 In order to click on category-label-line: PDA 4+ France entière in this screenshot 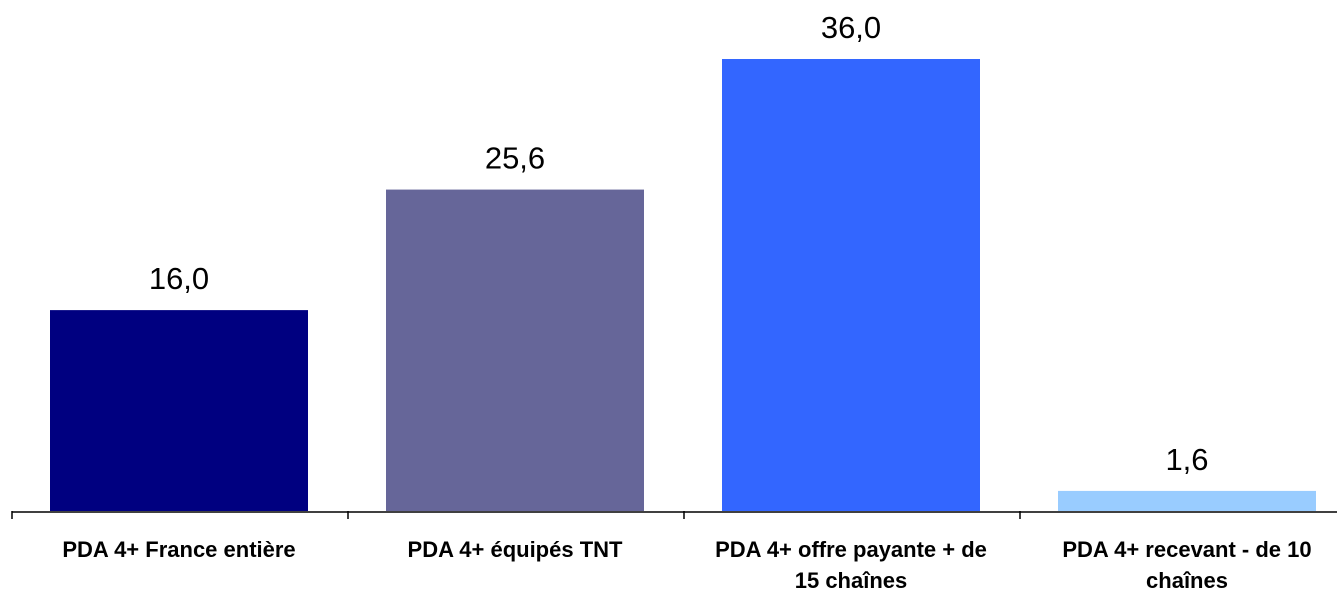, I will do `click(178, 549)`.